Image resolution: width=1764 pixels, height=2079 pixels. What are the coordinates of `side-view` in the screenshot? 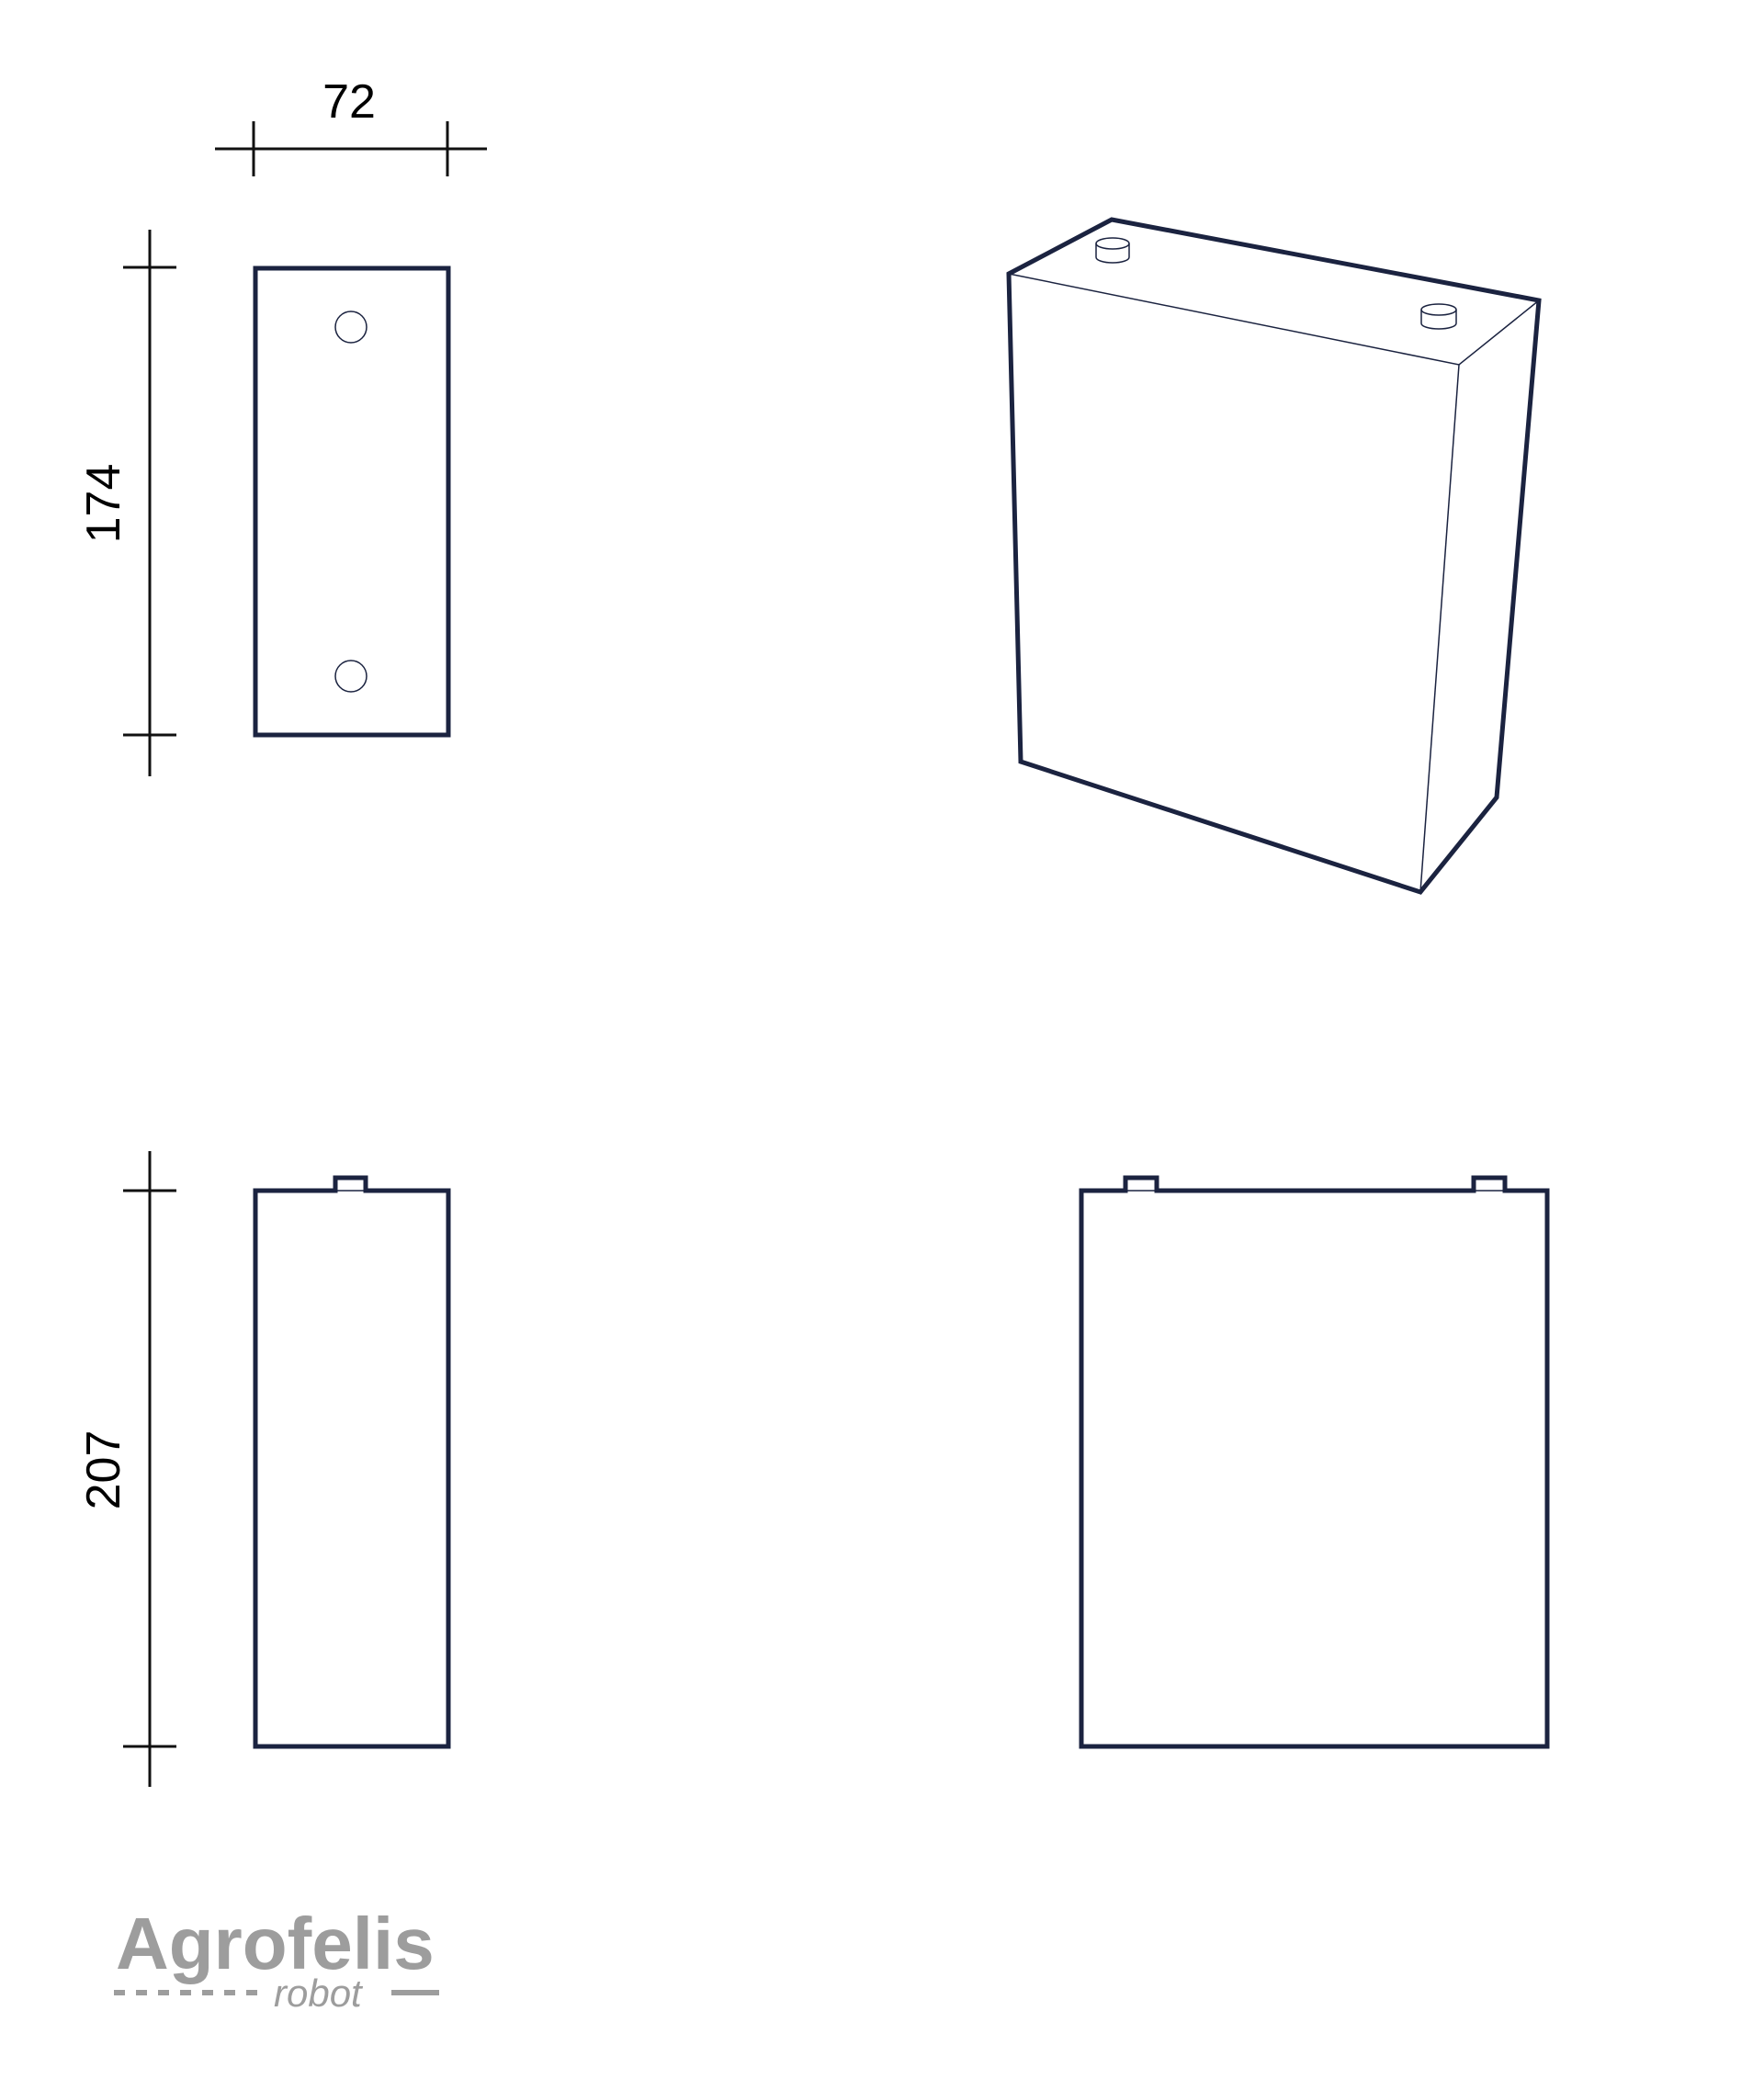 It's located at (352, 1462).